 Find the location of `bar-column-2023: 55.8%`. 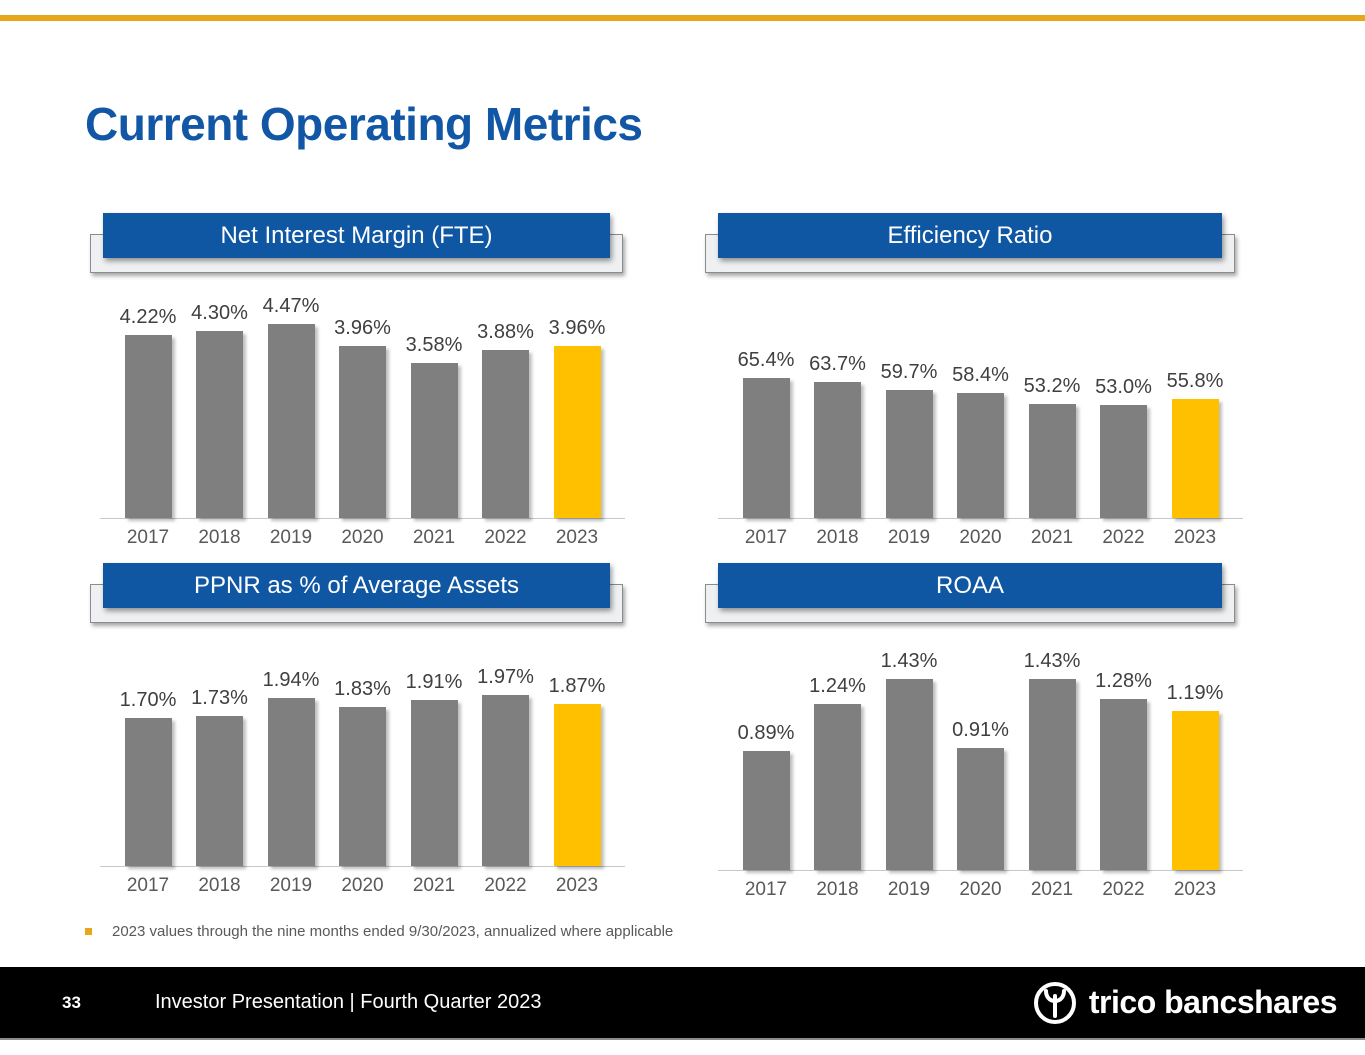

bar-column-2023: 55.8% is located at coordinates (1195, 444).